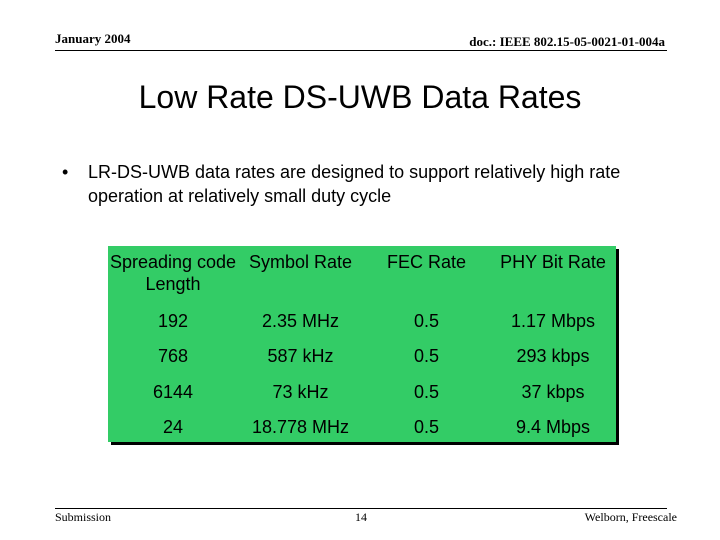  Describe the element at coordinates (360, 97) in the screenshot. I see `slide-title: Low Rate DS-UWB Data Rates` at that location.